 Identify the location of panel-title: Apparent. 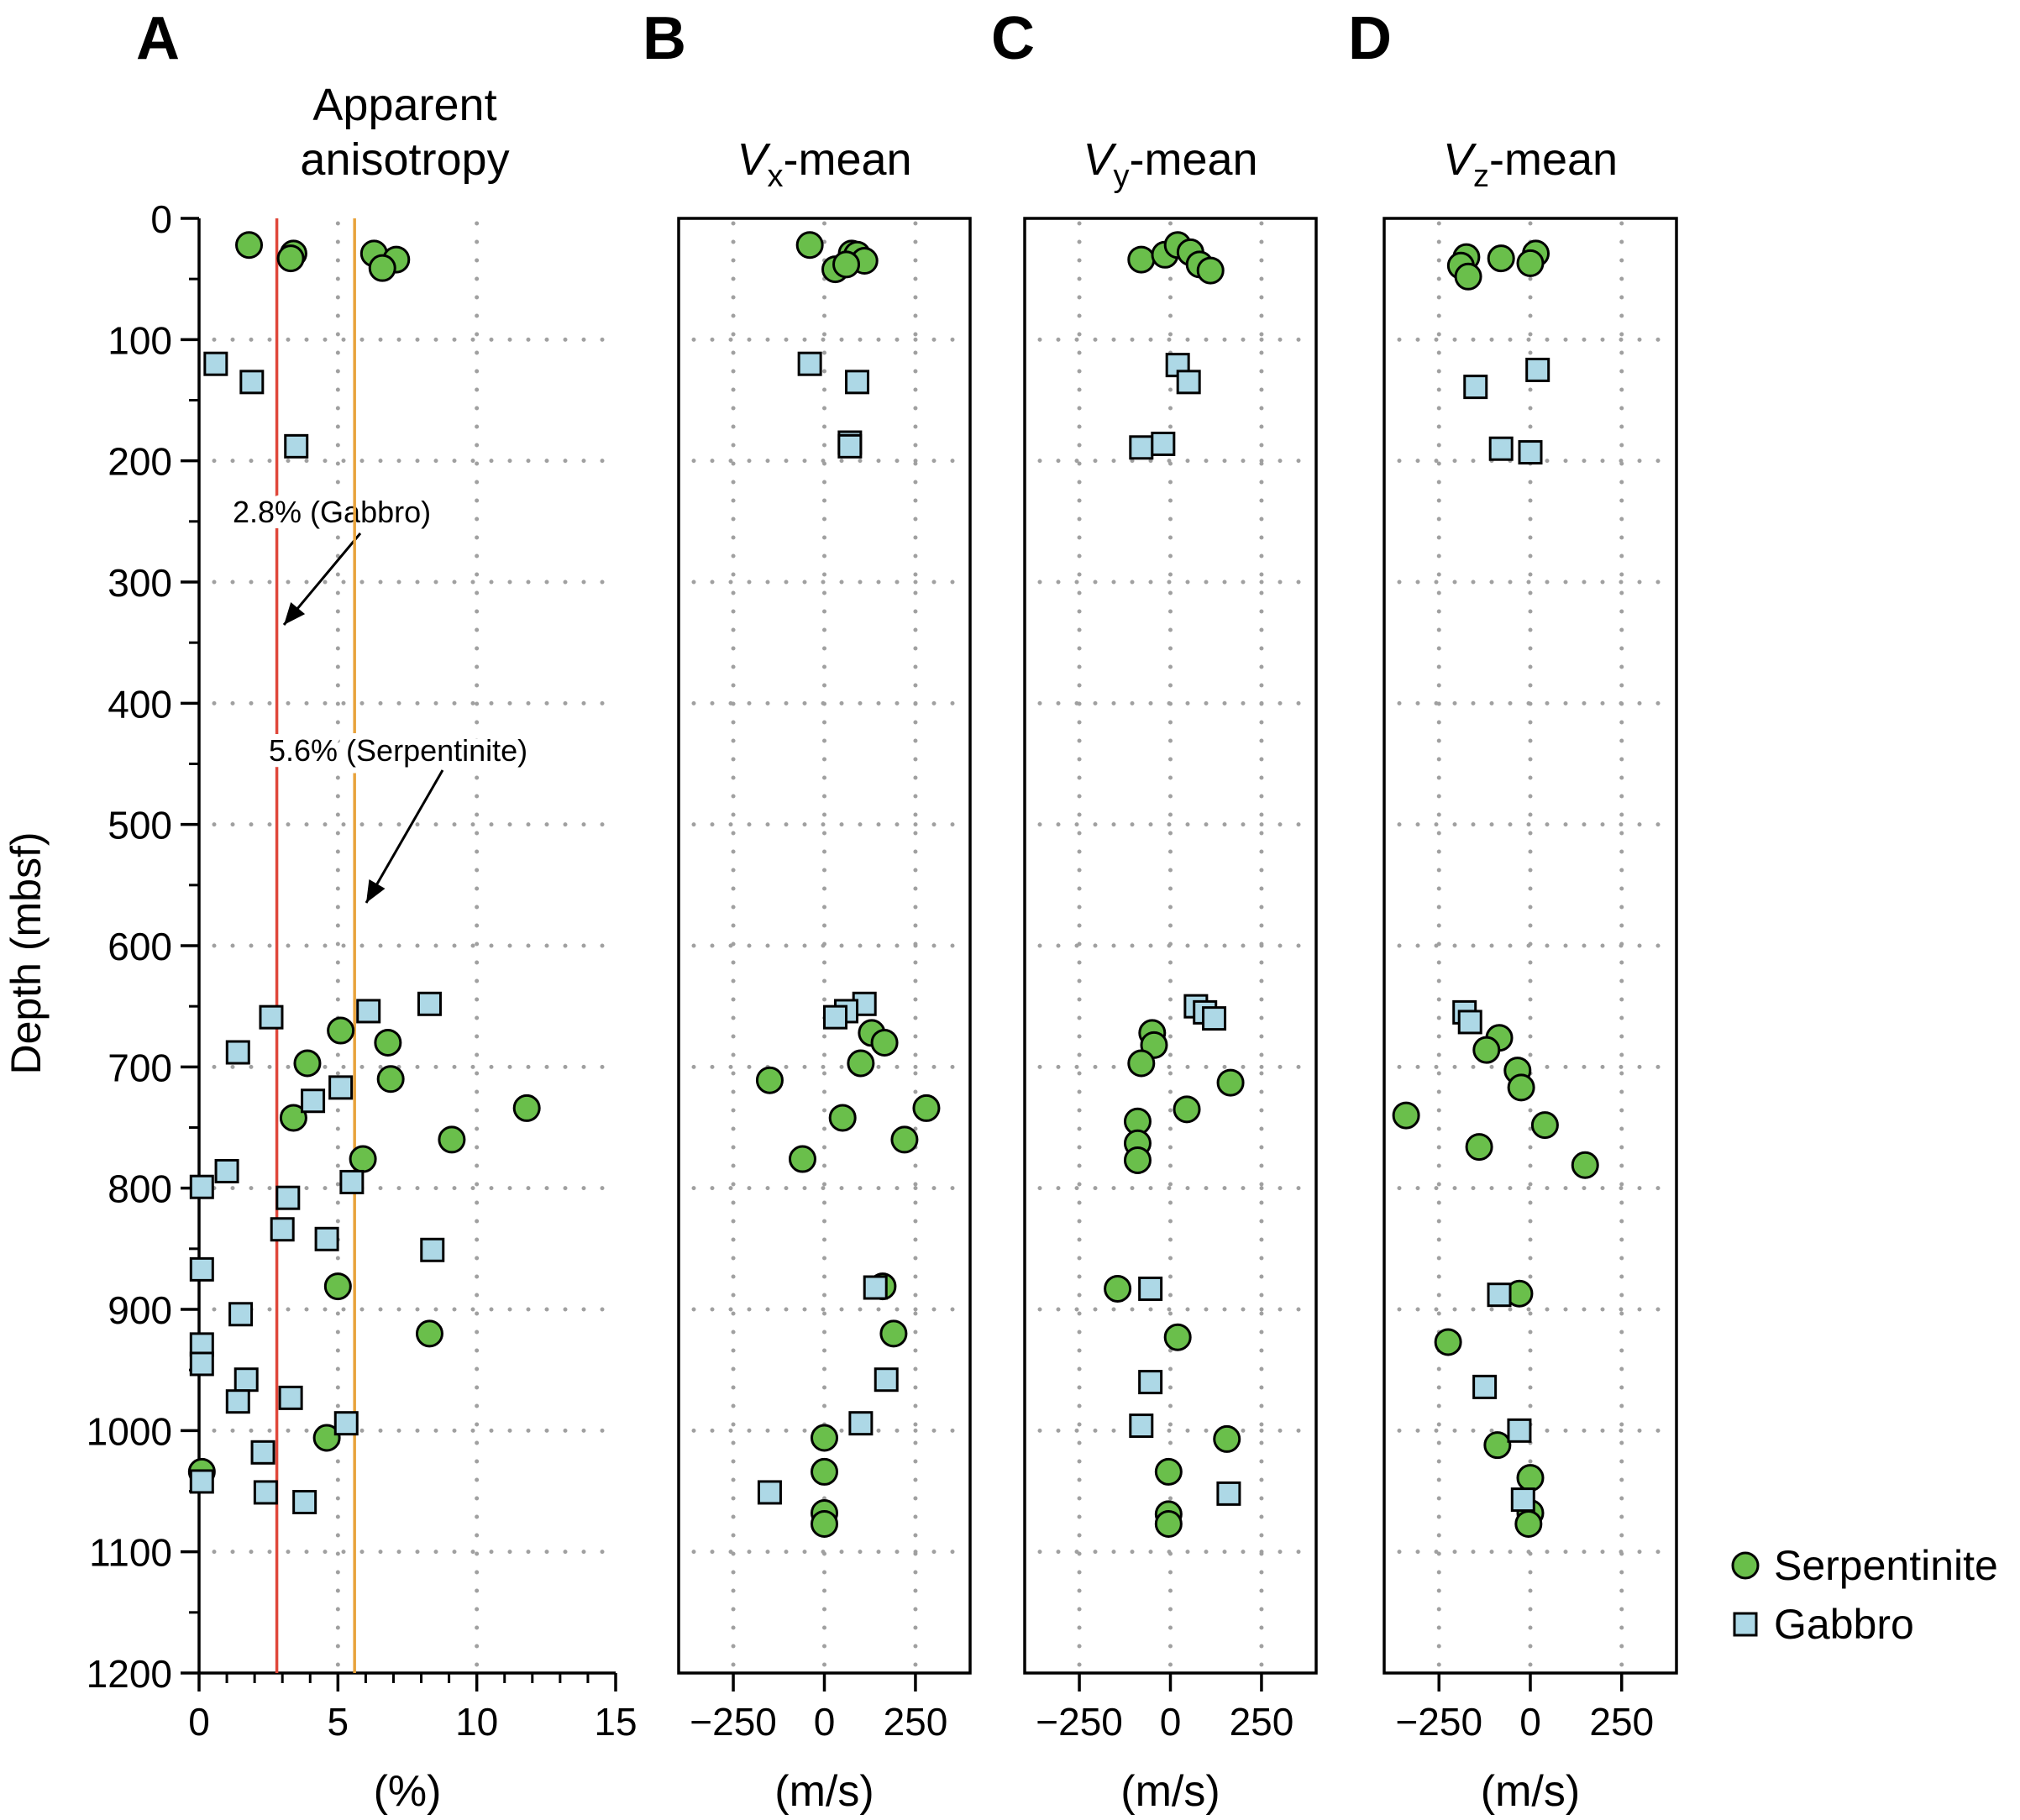
(404, 105).